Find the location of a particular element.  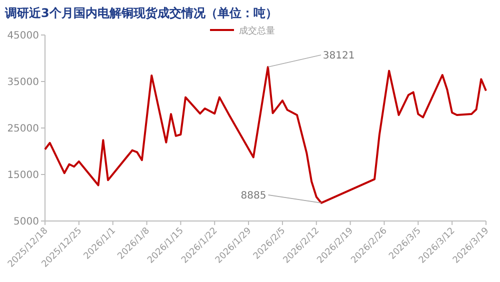

legend-label: 成交总量 is located at coordinates (257, 31).